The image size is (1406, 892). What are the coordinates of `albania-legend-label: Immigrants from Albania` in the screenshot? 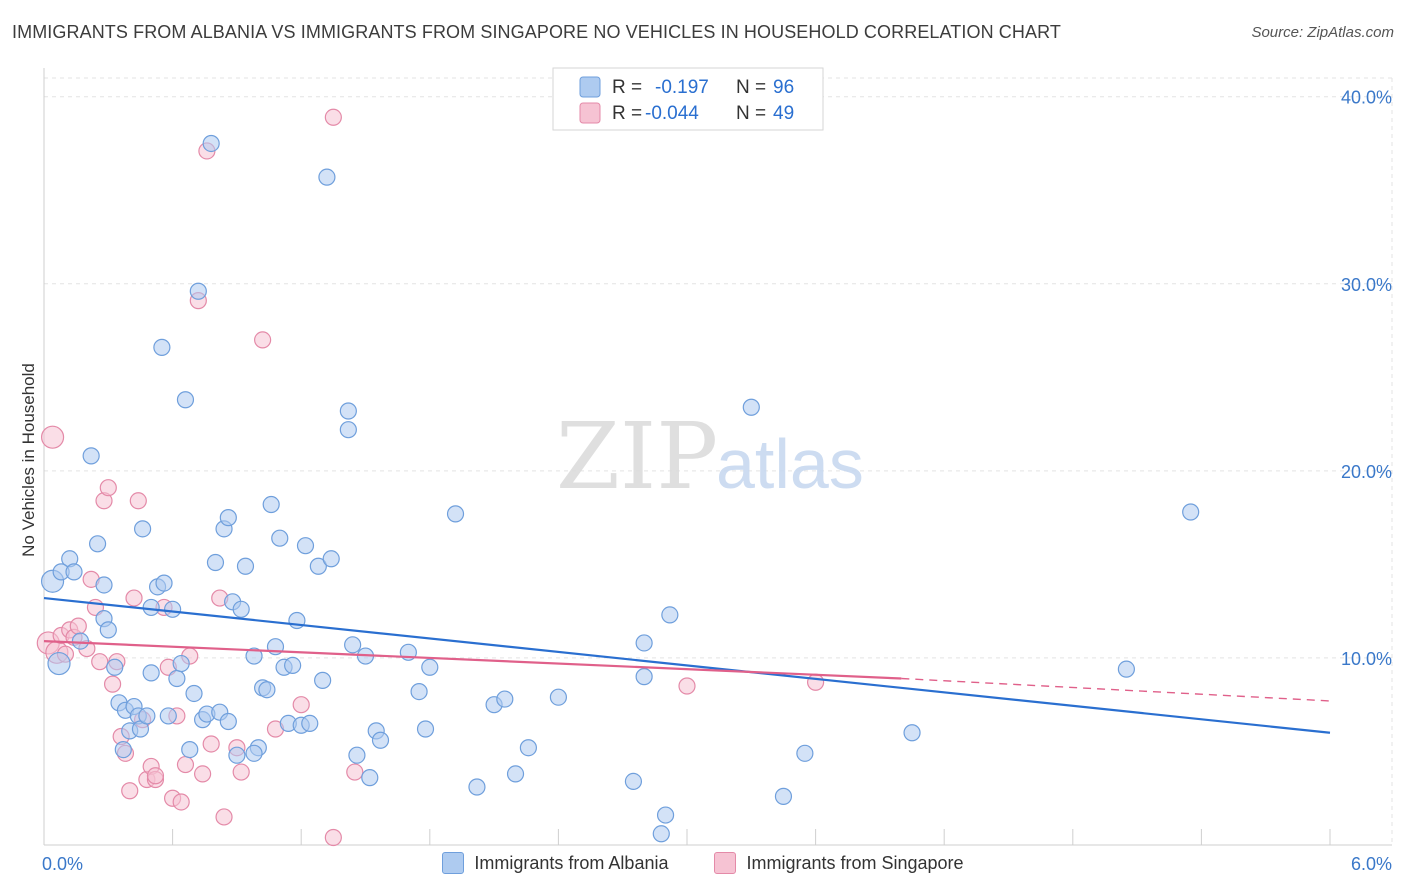 It's located at (571, 862).